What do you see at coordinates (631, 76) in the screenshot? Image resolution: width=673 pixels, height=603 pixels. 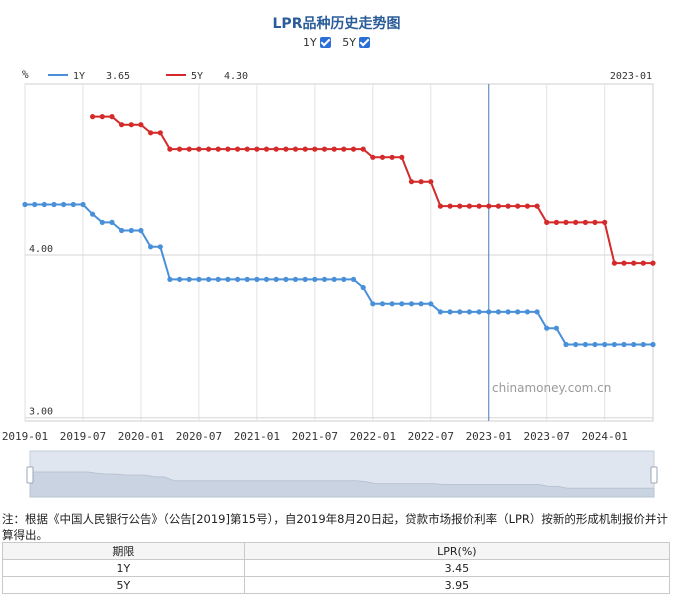 I see `cursor-date-label: 2023-01` at bounding box center [631, 76].